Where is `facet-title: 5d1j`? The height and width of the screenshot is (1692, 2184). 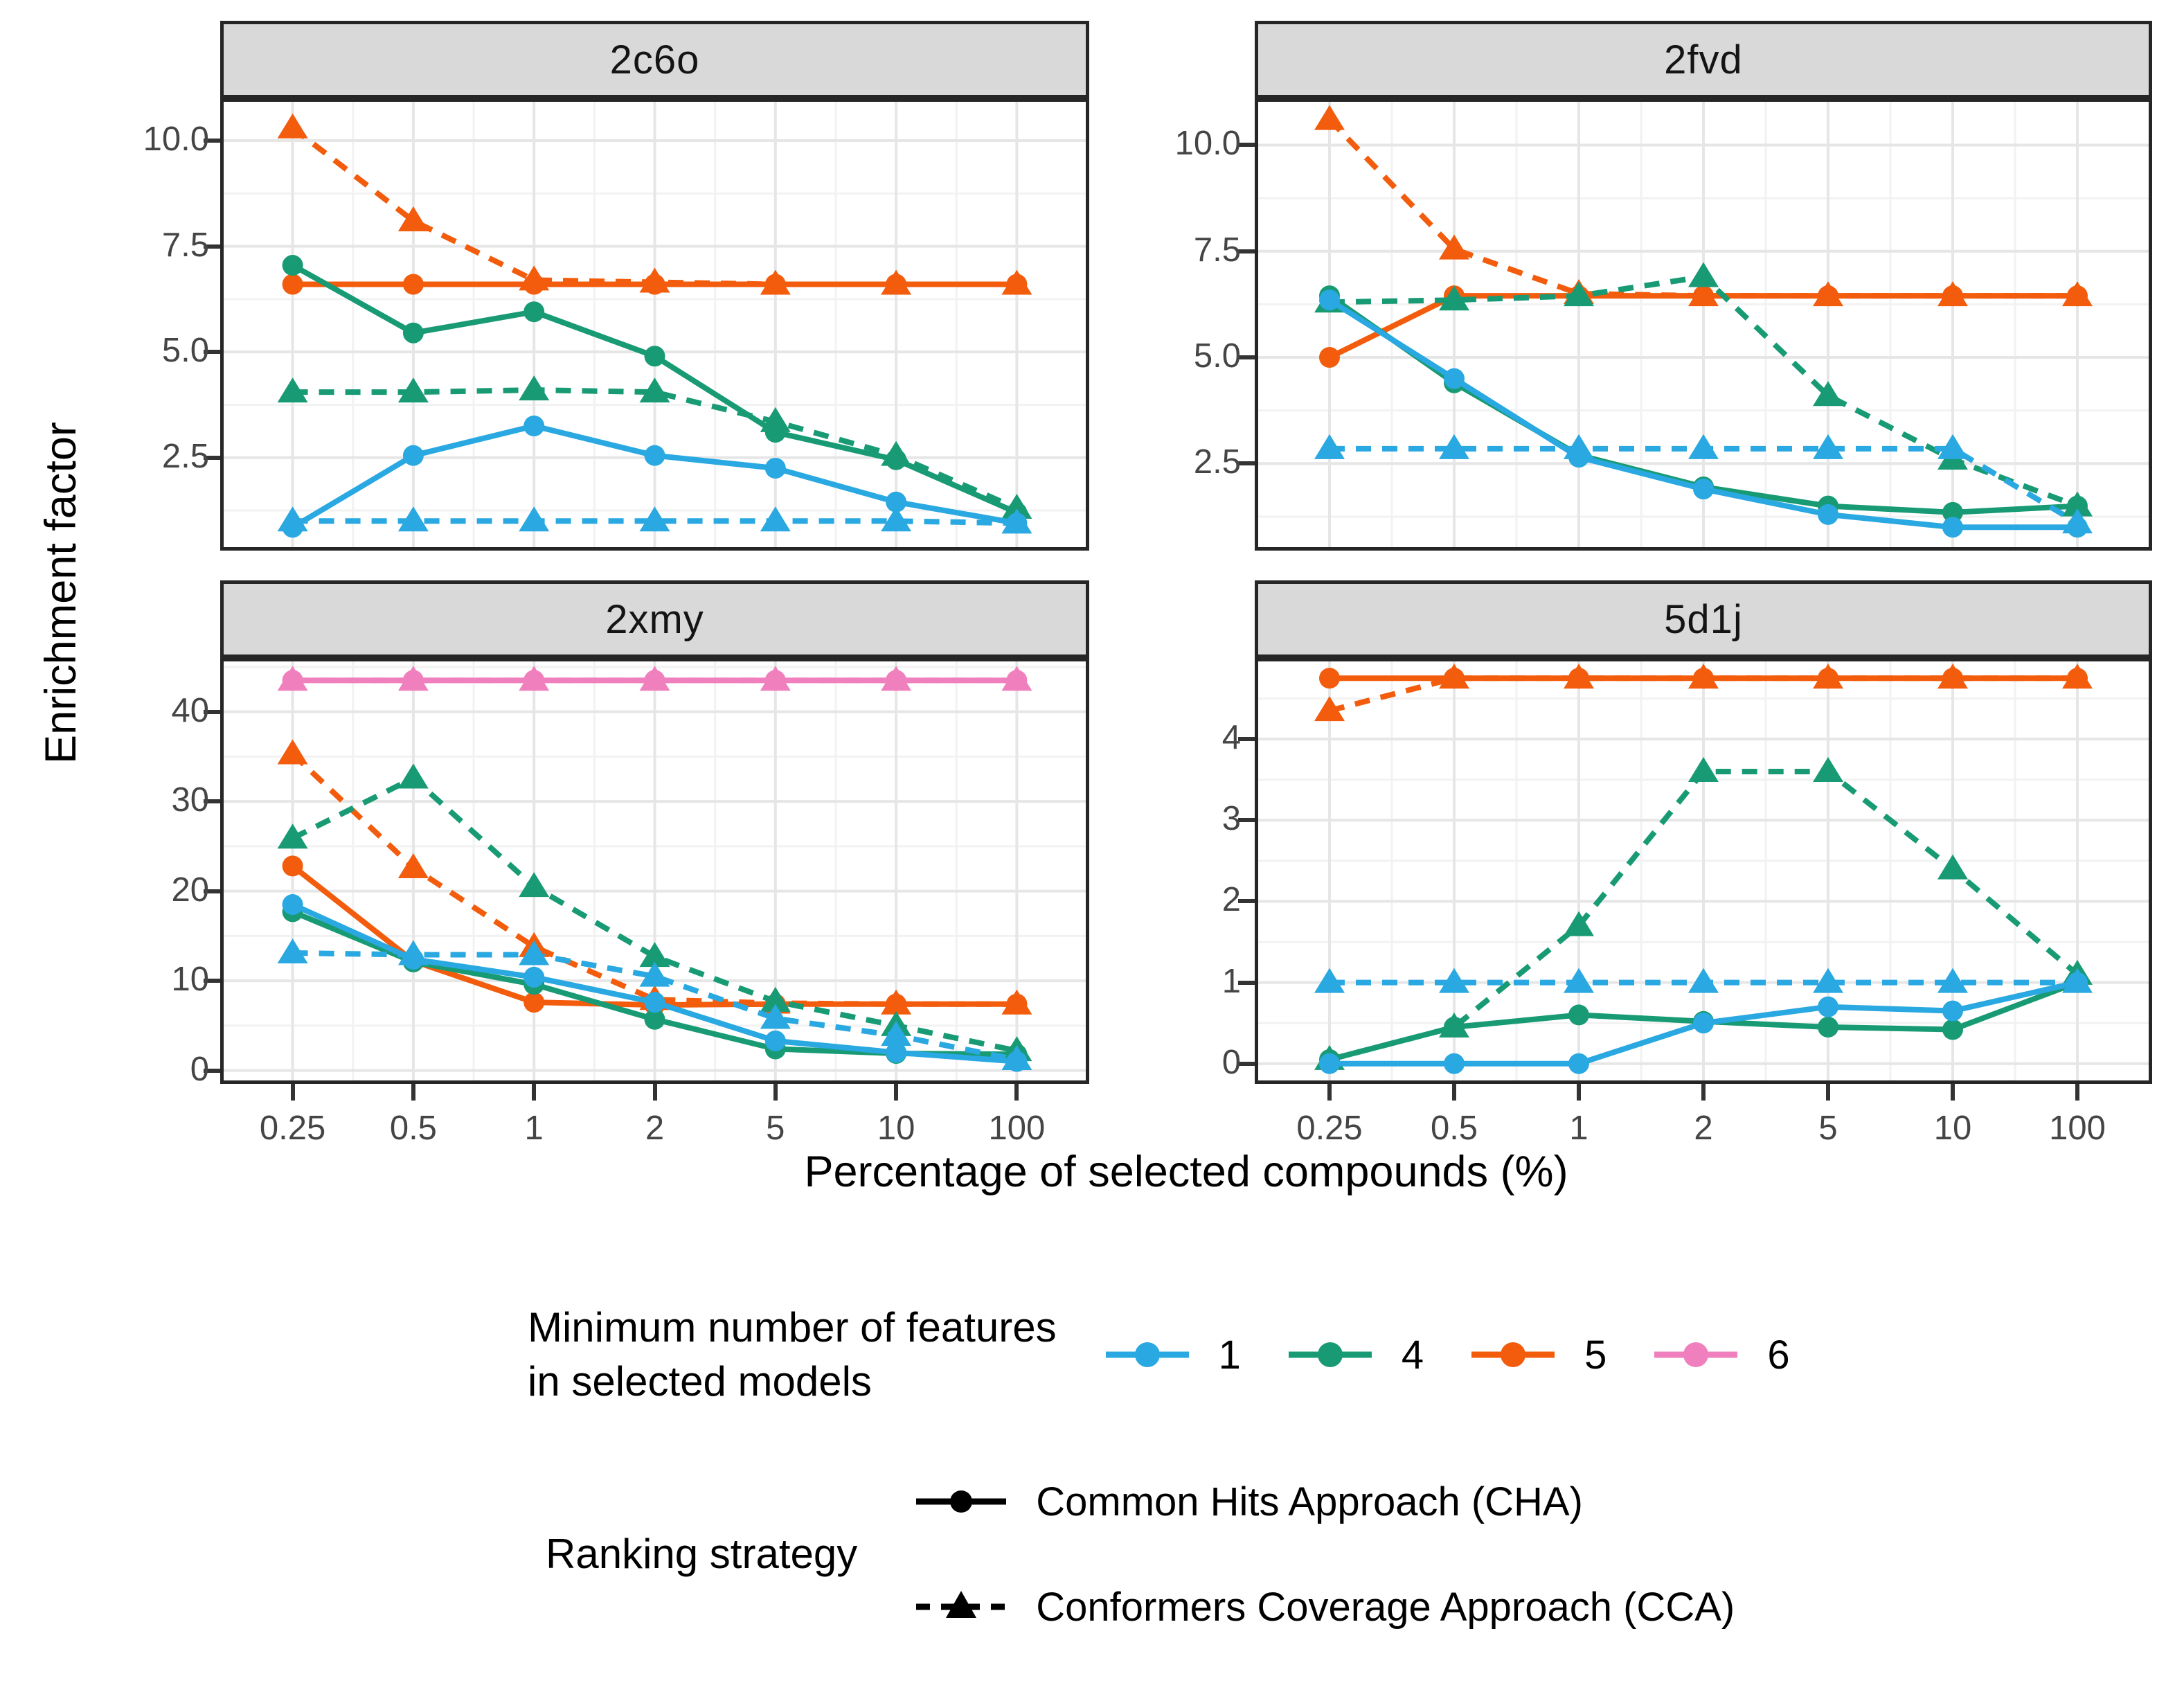
facet-title: 5d1j is located at coordinates (1703, 619).